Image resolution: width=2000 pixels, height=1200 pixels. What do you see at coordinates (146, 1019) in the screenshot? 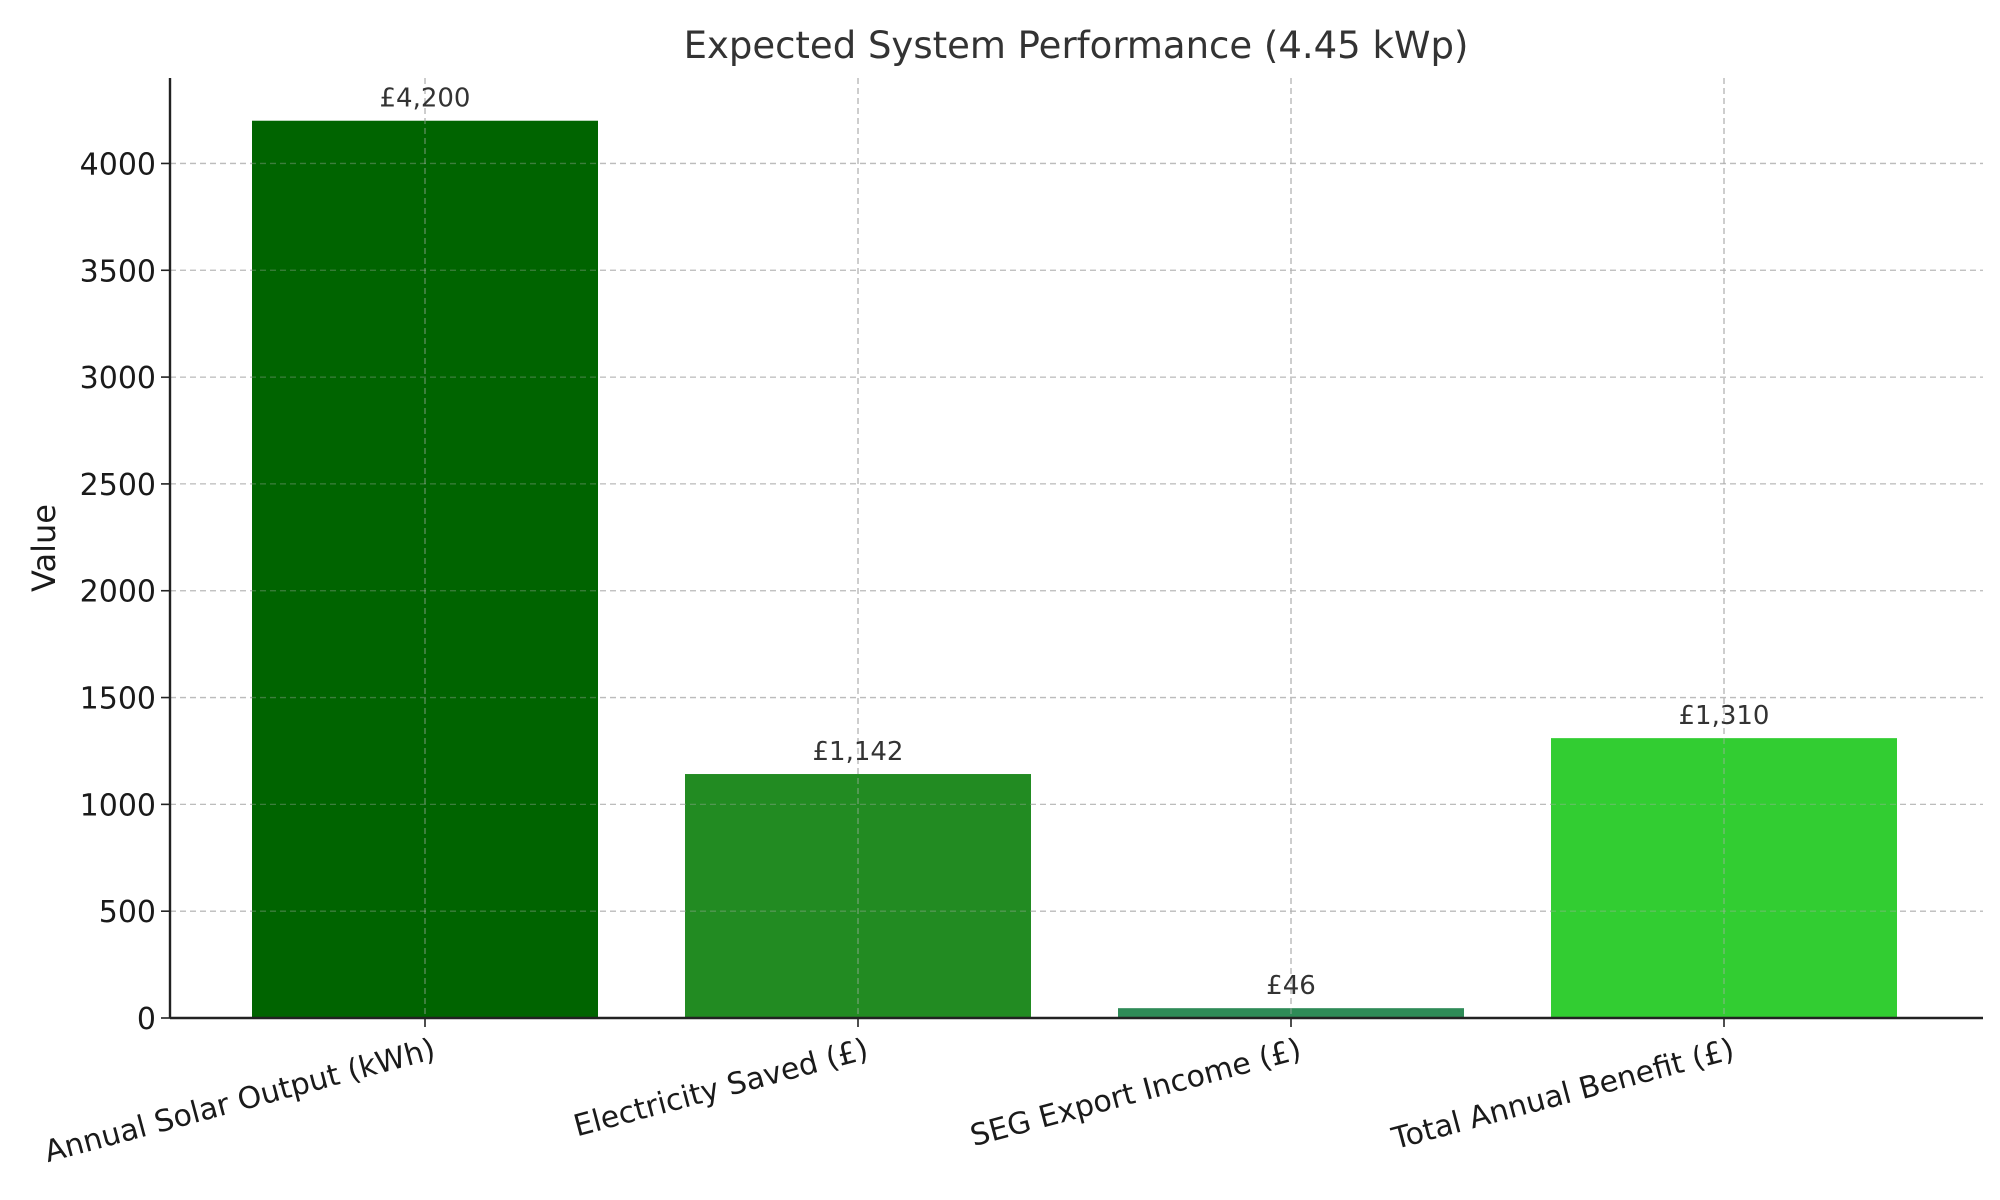
I see `y-tick-label: 0` at bounding box center [146, 1019].